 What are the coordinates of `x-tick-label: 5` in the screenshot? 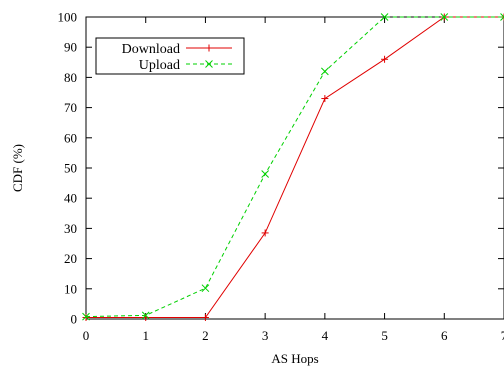 It's located at (384, 335).